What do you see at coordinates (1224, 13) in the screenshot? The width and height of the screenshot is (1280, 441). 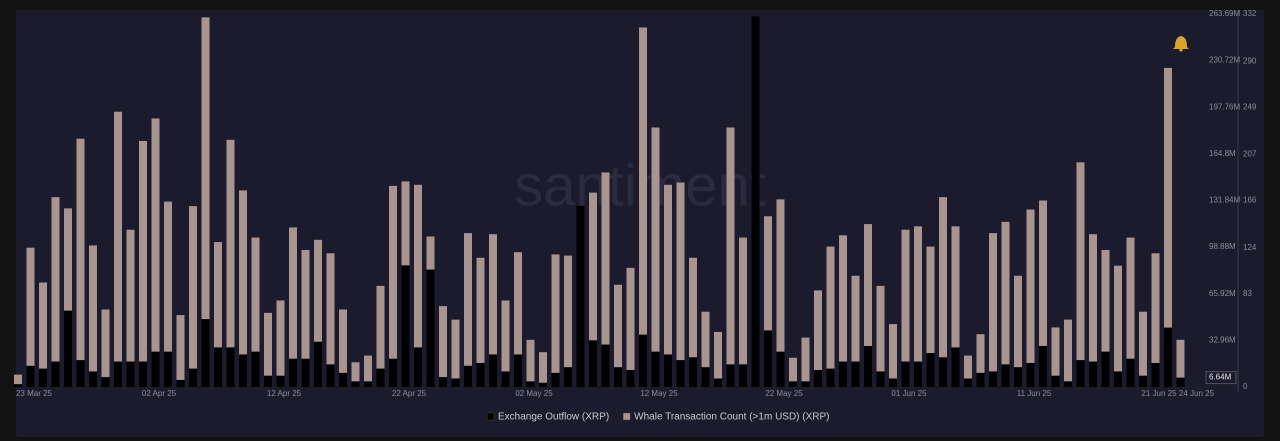 I see `y-tick-label: 263.69M` at bounding box center [1224, 13].